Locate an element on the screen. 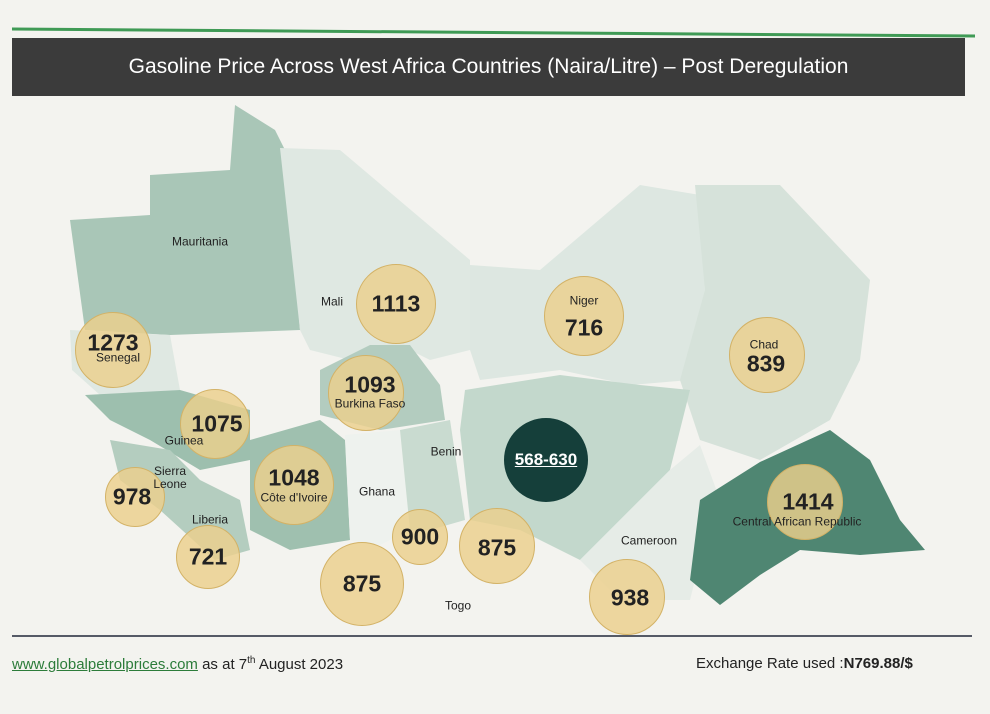  price-label: 1093 is located at coordinates (370, 384).